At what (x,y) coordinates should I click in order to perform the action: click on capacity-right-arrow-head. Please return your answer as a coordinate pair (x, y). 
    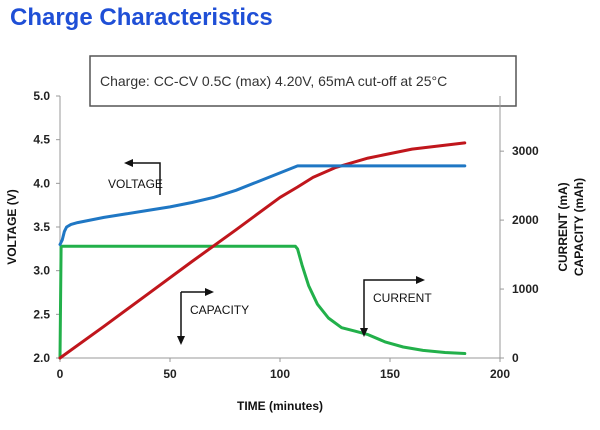
    Looking at the image, I should click on (209, 292).